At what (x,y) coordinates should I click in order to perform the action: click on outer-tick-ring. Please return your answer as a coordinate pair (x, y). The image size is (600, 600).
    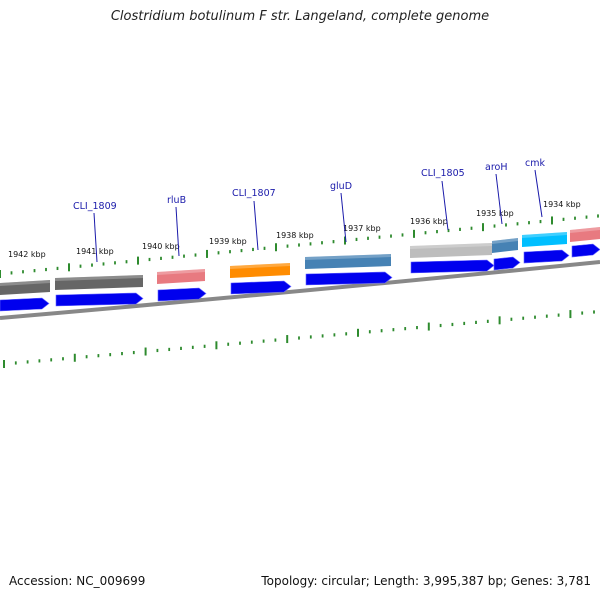
    Looking at the image, I should click on (299, 246).